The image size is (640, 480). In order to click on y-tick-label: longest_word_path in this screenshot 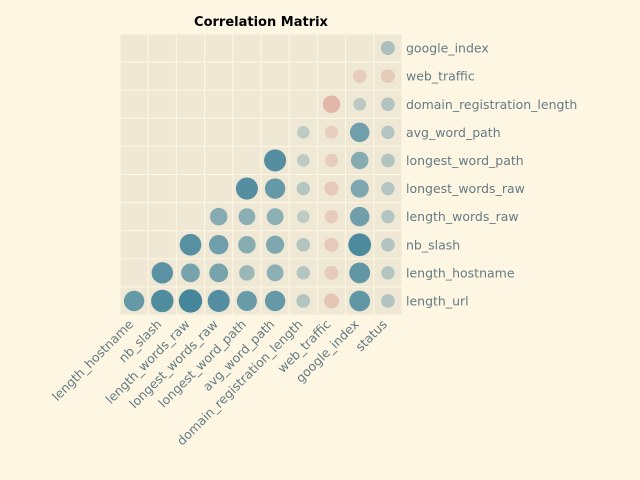, I will do `click(465, 160)`.